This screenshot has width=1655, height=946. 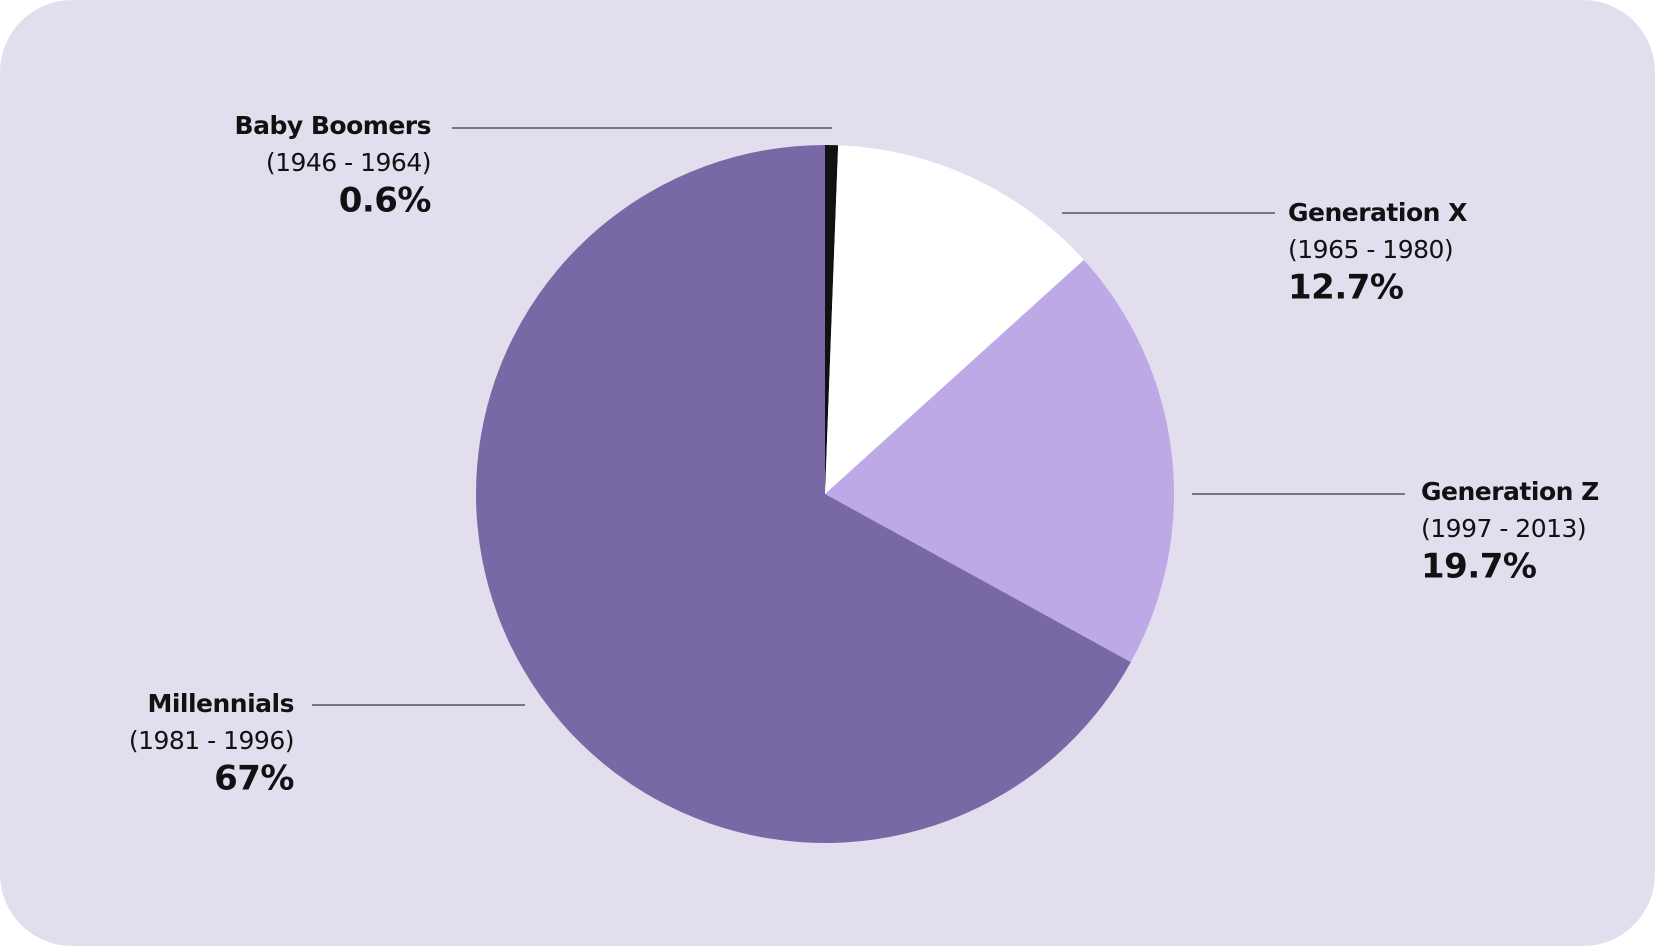 I want to click on years-label: (1946 - 1964), so click(x=348, y=162).